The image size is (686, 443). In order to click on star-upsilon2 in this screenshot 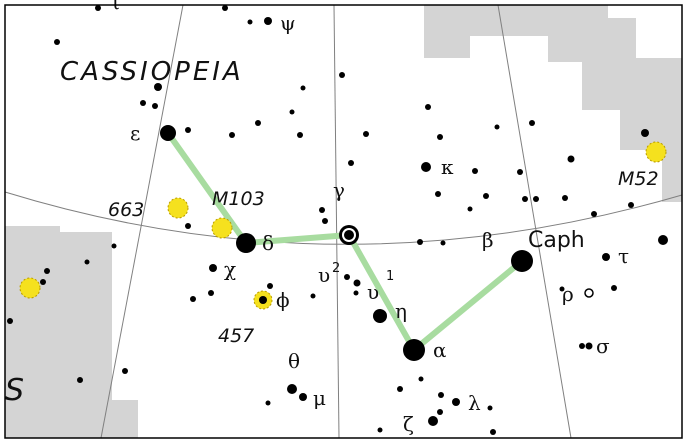, I will do `click(347, 277)`.